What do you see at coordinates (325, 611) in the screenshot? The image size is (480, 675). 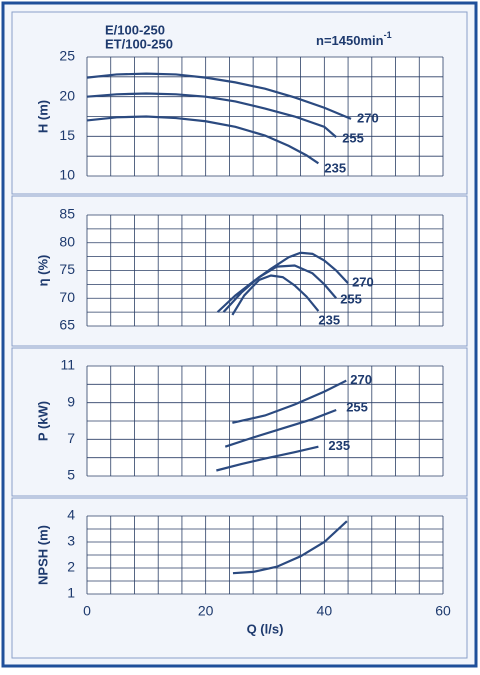 I see `x-tick-label: 40` at bounding box center [325, 611].